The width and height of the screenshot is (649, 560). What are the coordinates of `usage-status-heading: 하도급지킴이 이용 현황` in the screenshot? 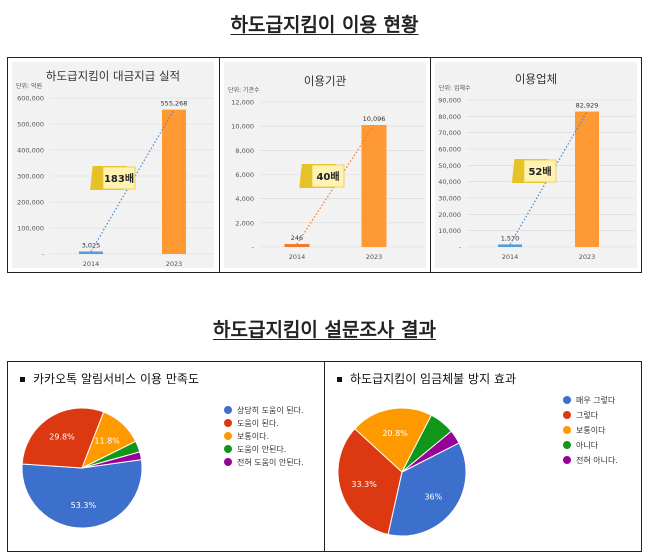 It's located at (324, 25).